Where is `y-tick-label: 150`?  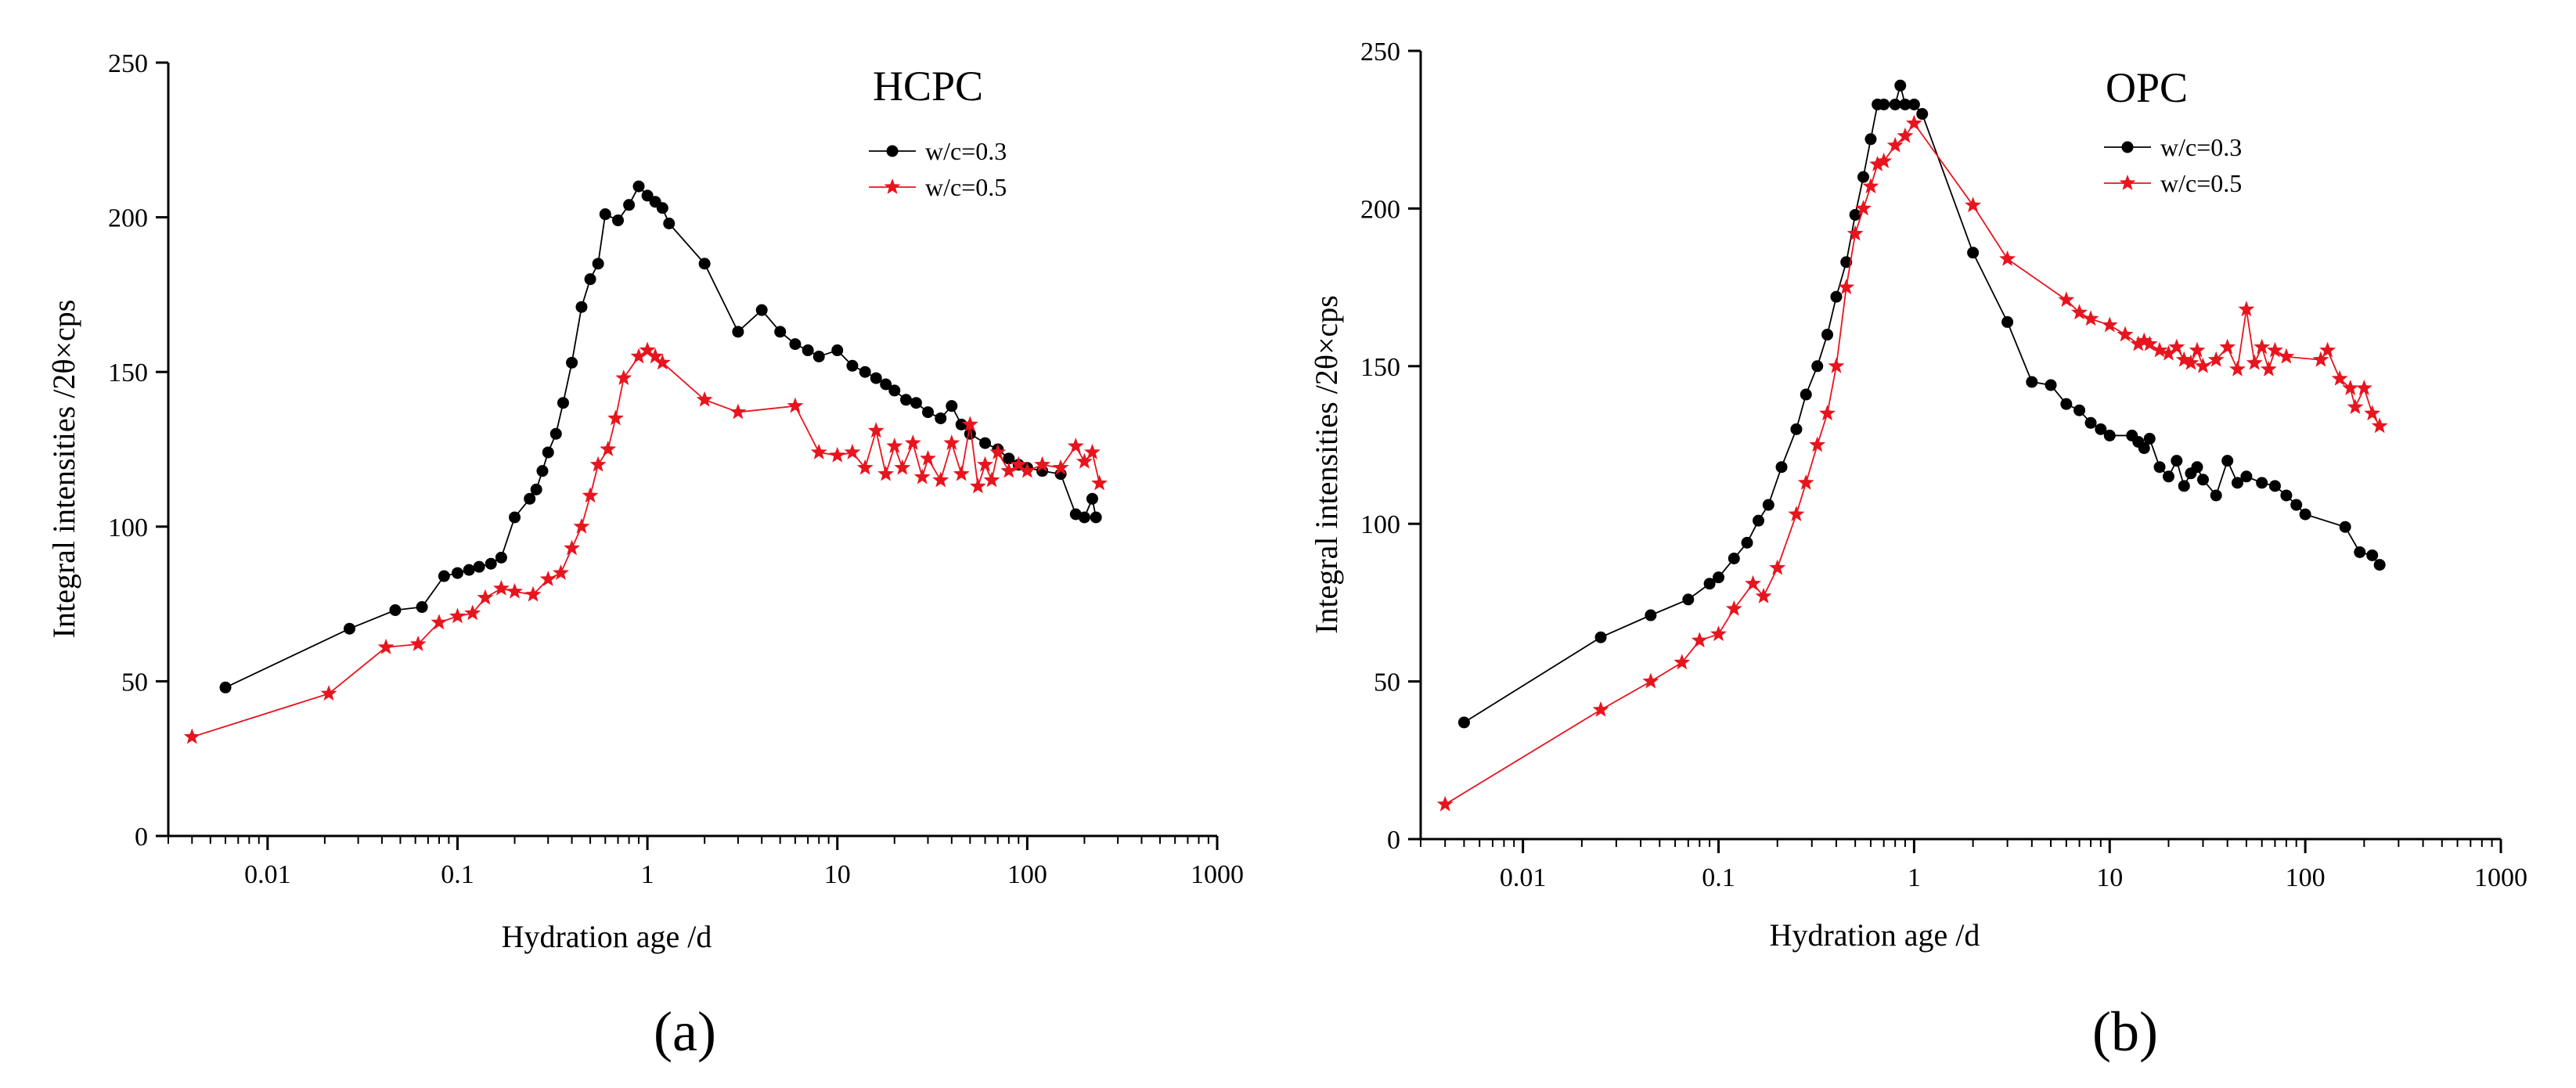
y-tick-label: 150 is located at coordinates (128, 372).